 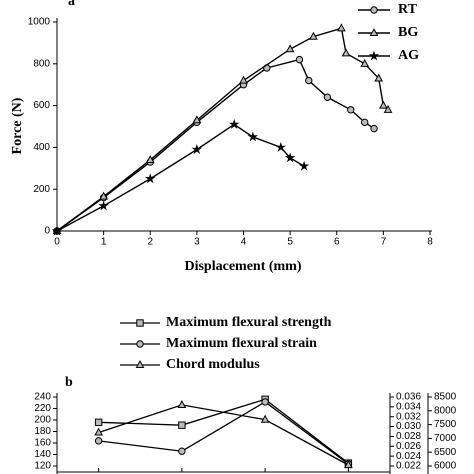 I want to click on y-tick-label: 180, so click(x=42, y=431).